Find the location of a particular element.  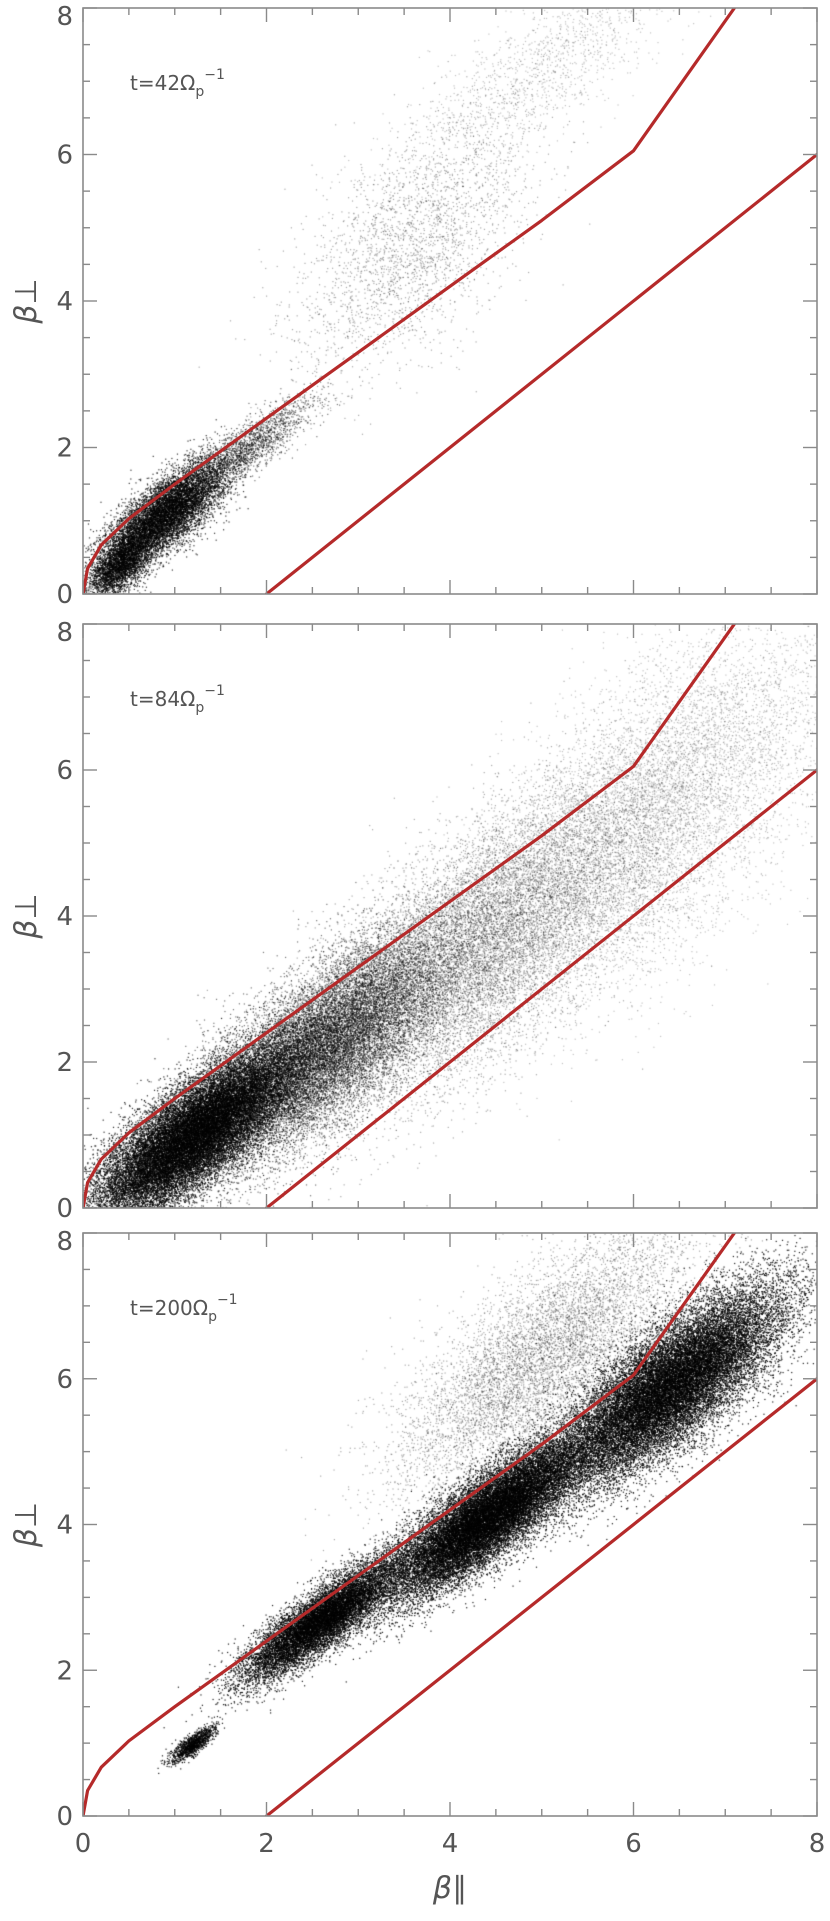

x-tick-label: 2 is located at coordinates (266, 1844).